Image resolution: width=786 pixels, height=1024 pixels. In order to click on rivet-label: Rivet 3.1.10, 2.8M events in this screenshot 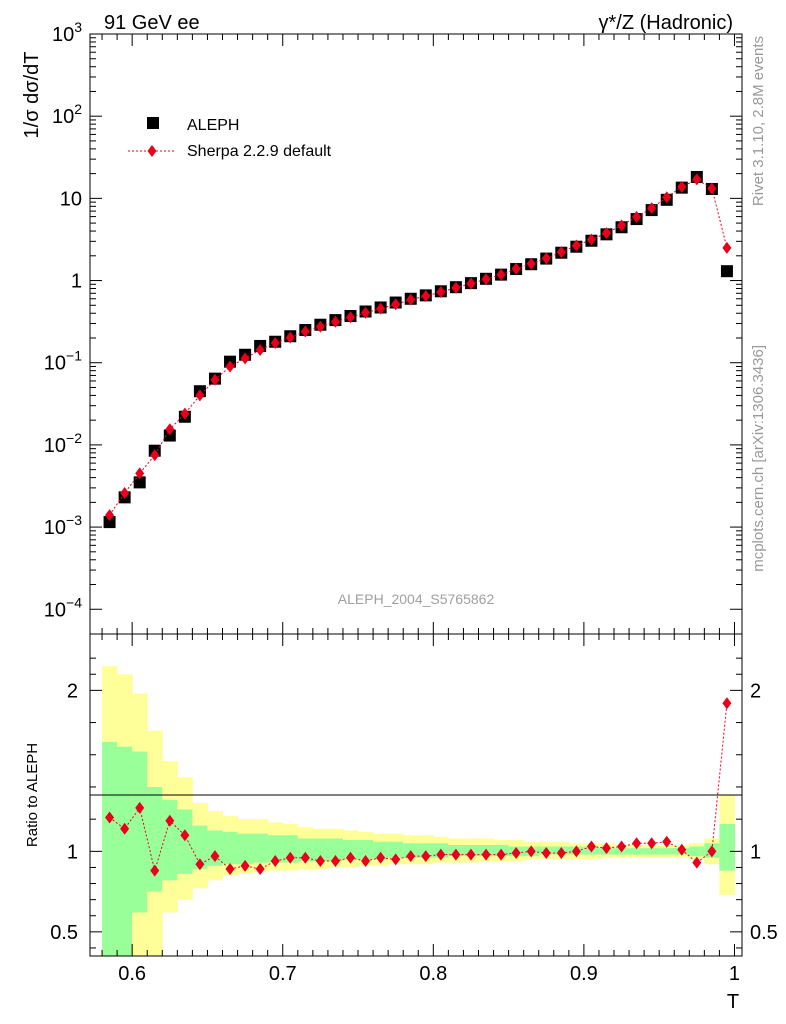, I will do `click(758, 121)`.